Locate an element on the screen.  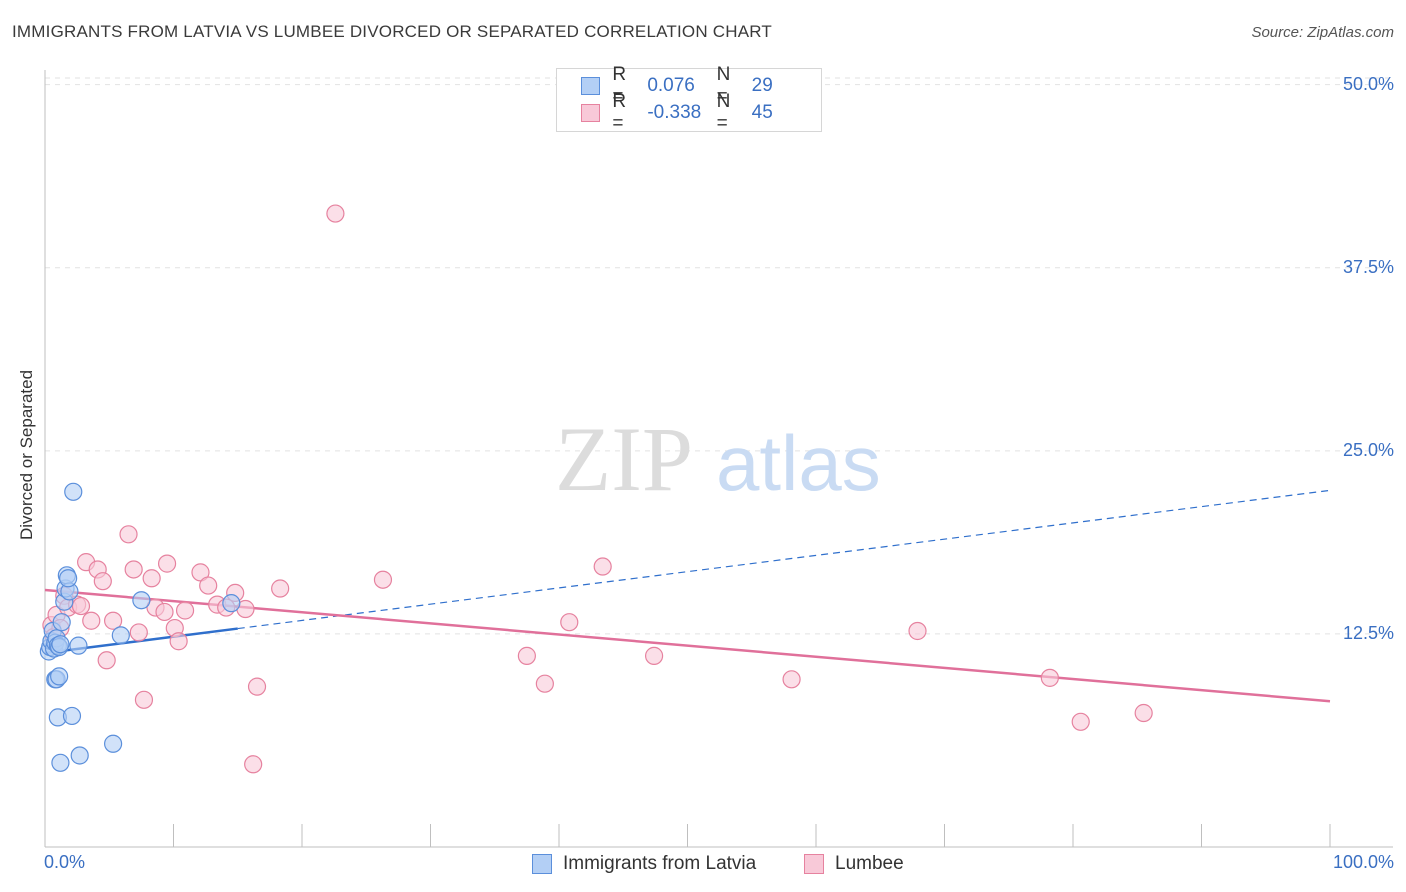
x-tick-label-max: 100.0% is located at coordinates (1363, 862).